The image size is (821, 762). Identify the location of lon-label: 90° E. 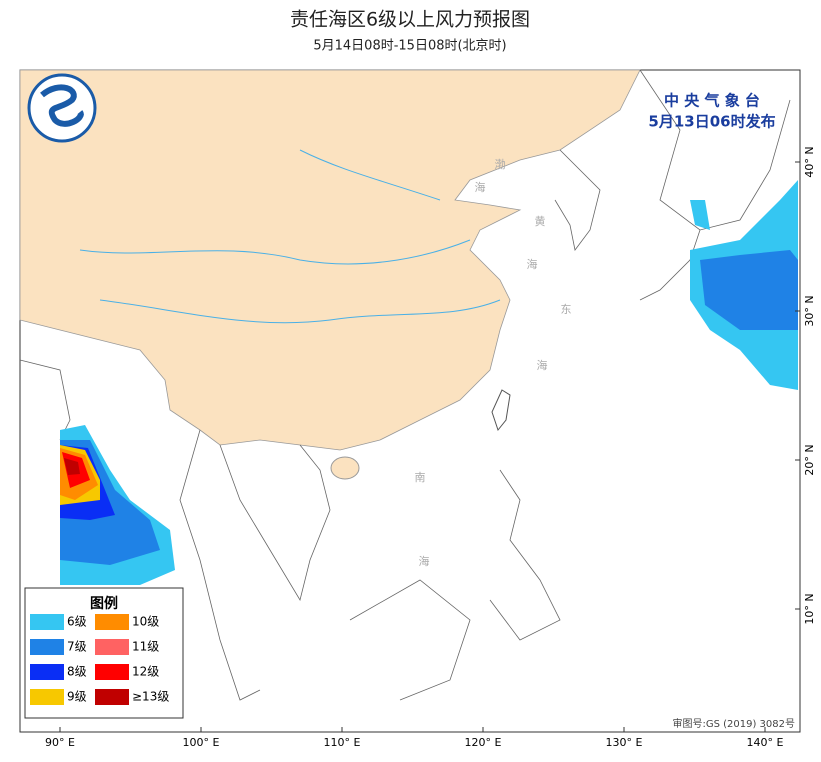
(60, 742).